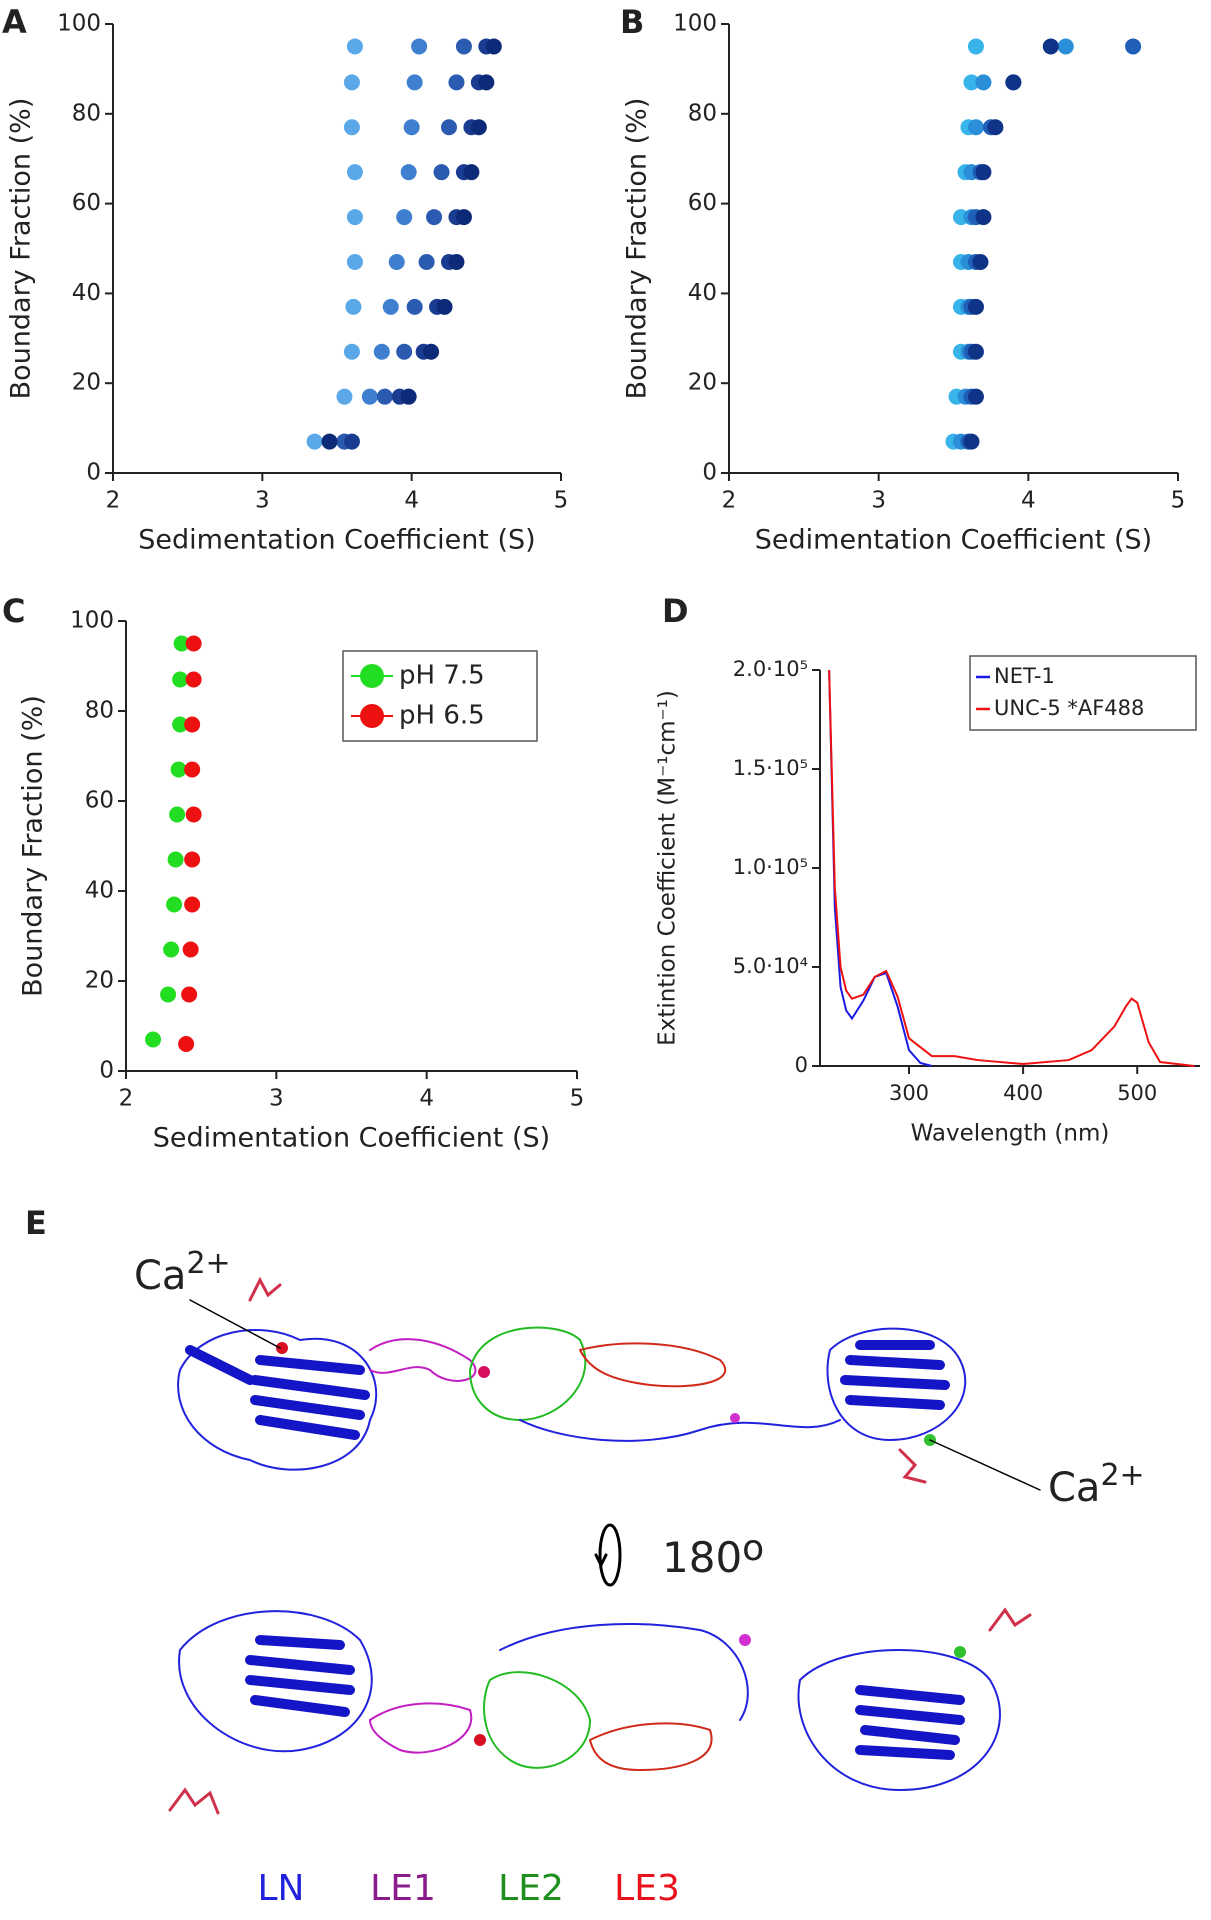 This screenshot has height=1920, width=1211. What do you see at coordinates (1024, 676) in the screenshot?
I see `legend-label: NET-1` at bounding box center [1024, 676].